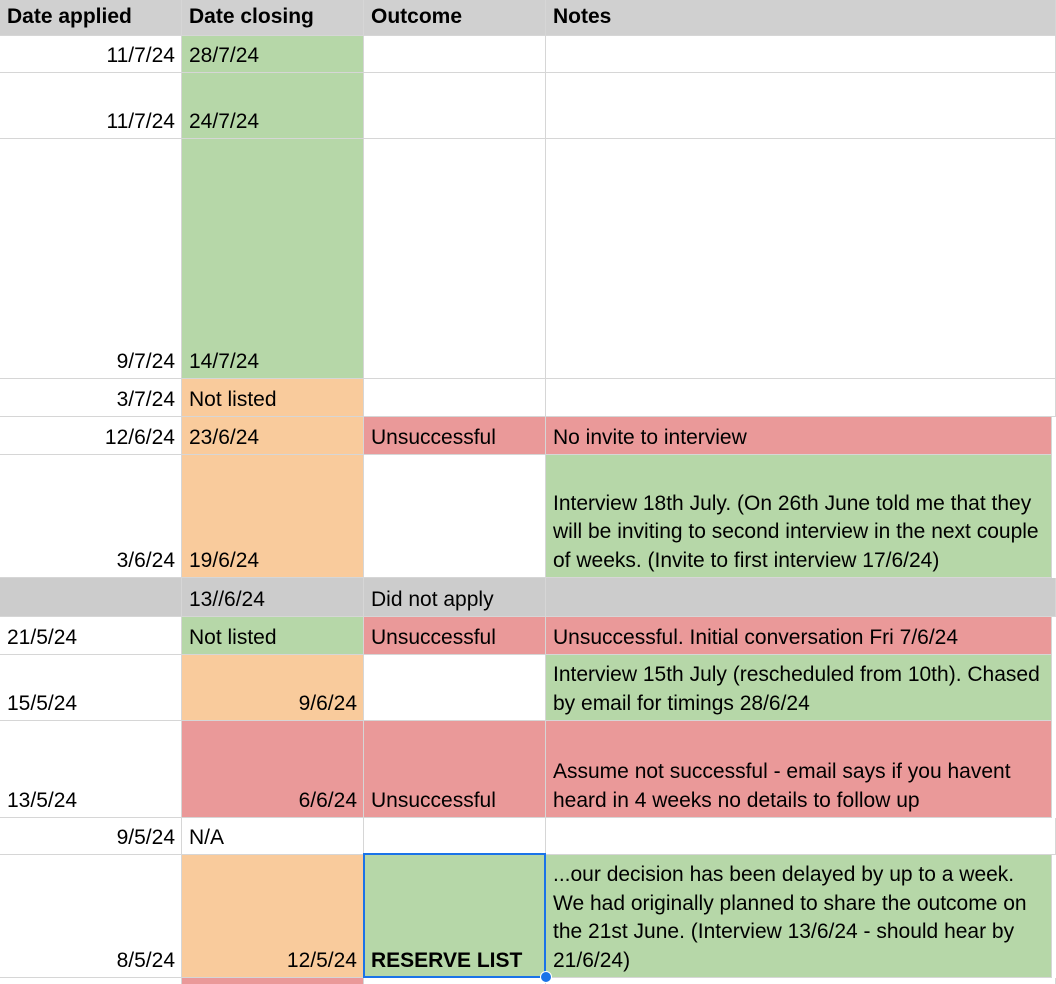  I want to click on cell-date-applied: 8/5/24, so click(91, 916).